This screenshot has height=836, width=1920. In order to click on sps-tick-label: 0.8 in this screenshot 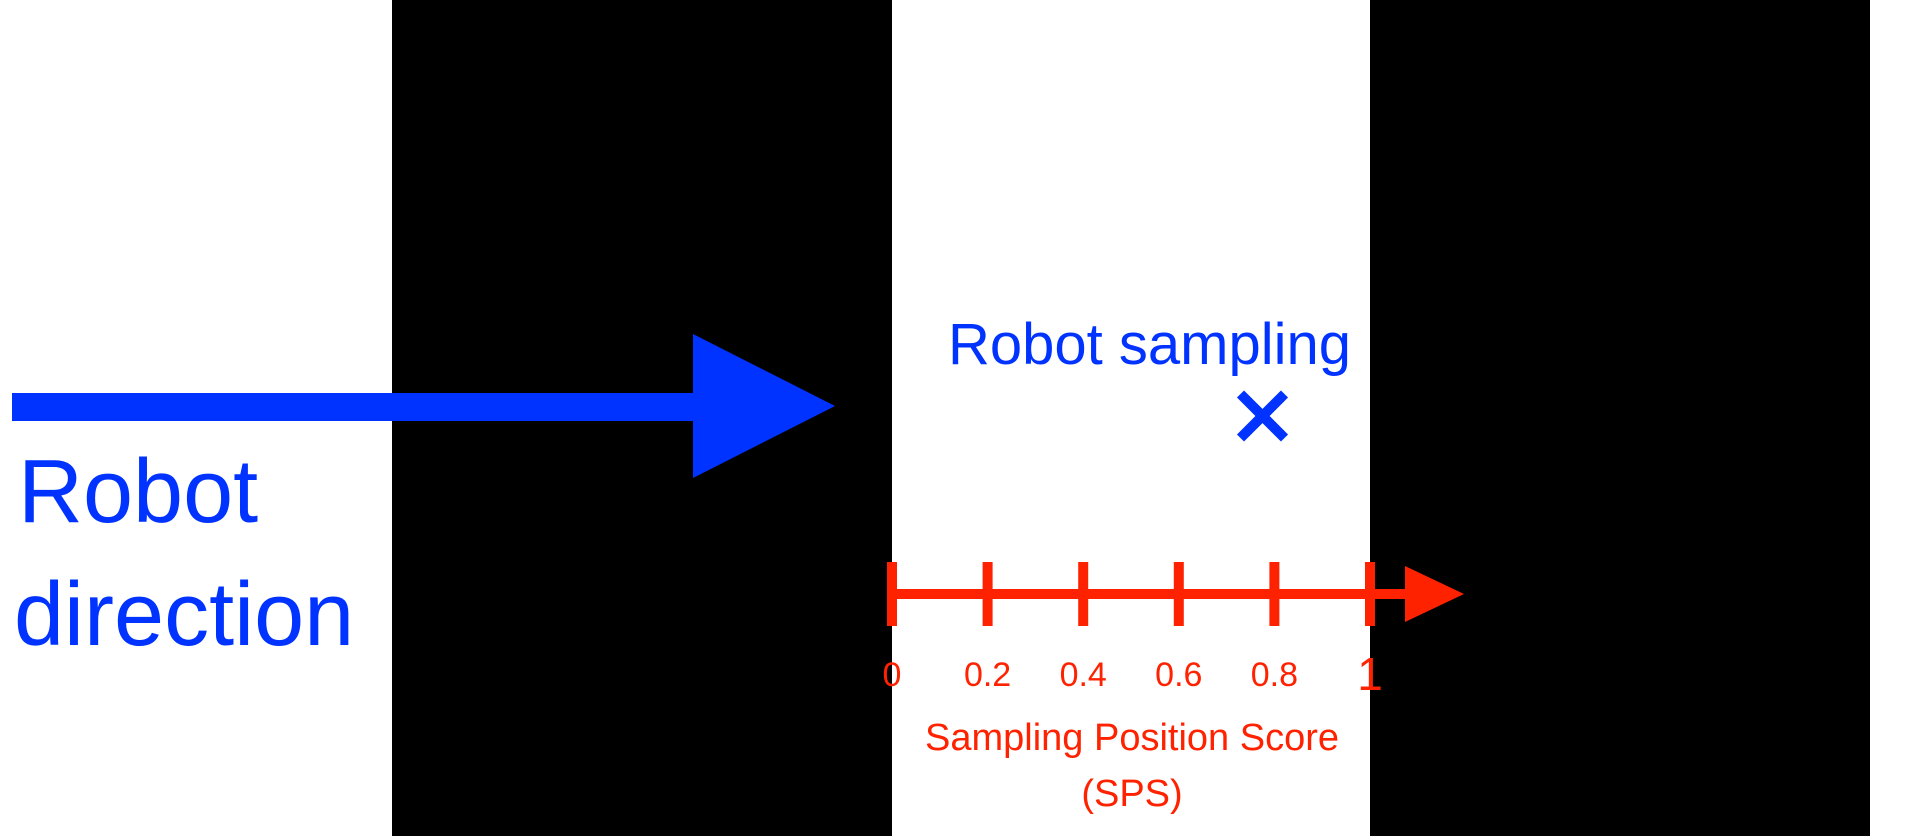, I will do `click(1274, 675)`.